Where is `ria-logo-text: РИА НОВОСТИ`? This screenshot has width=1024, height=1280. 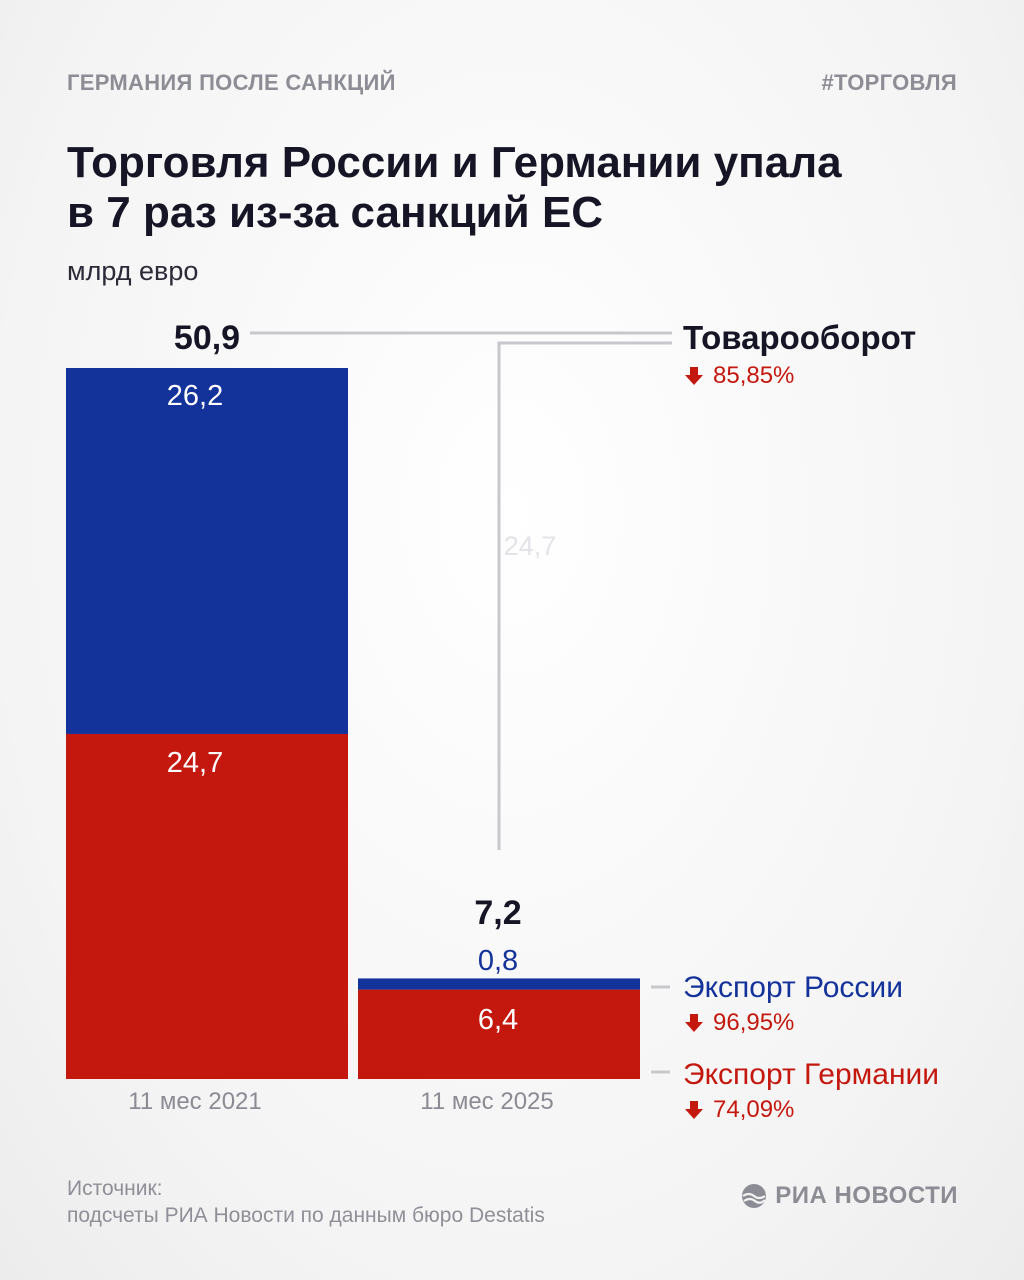 ria-logo-text: РИА НОВОСТИ is located at coordinates (866, 1195).